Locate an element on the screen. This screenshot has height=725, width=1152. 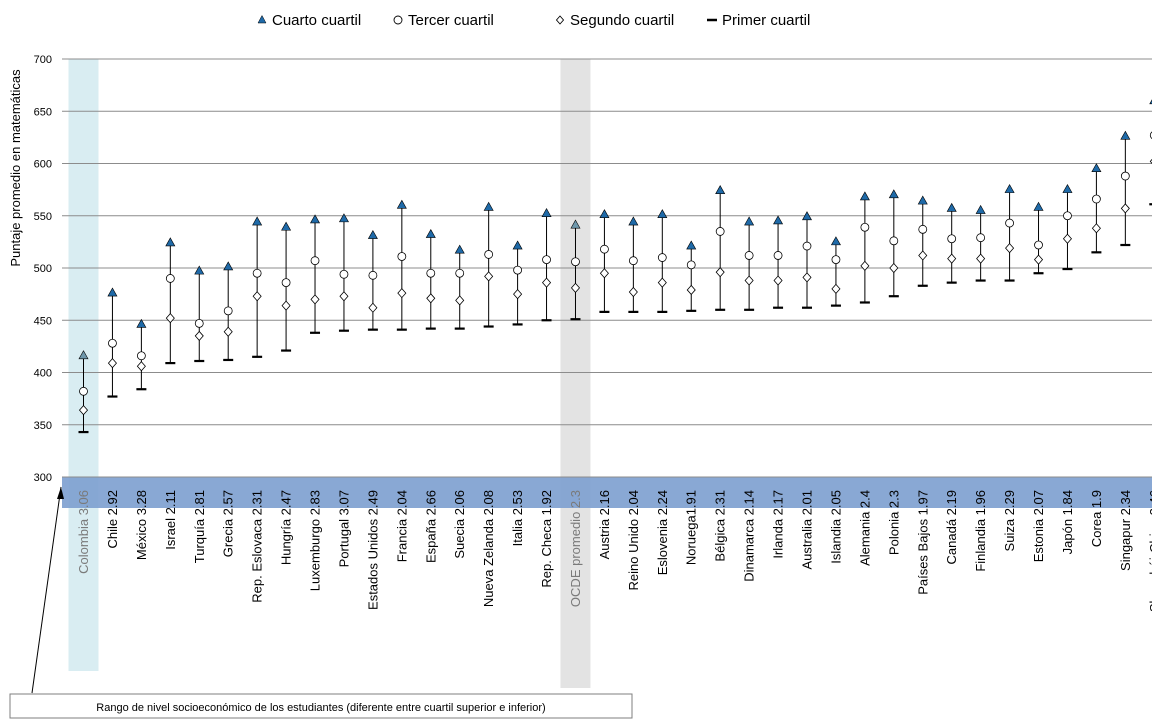
category-label: Irlanda 2.17 is located at coordinates (778, 524).